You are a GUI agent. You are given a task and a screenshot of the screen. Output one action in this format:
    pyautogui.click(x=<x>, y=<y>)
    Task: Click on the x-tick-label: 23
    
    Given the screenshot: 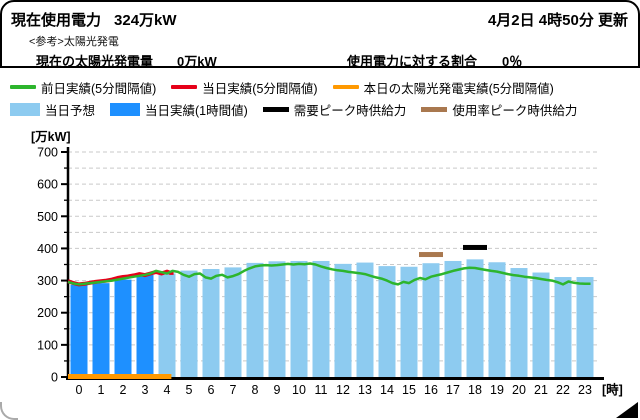 What is the action you would take?
    pyautogui.click(x=585, y=390)
    